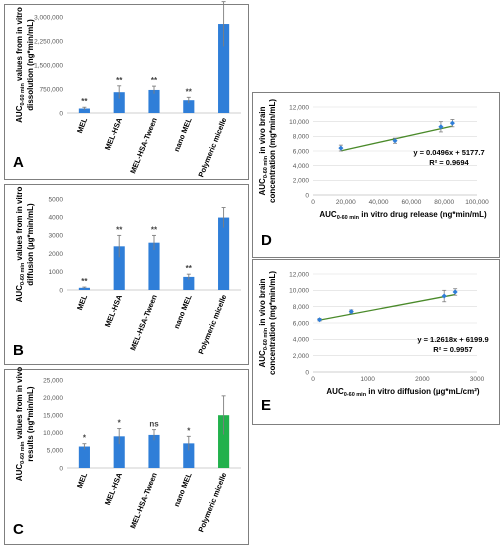  I want to click on ytick-label: 4,000, so click(301, 340).